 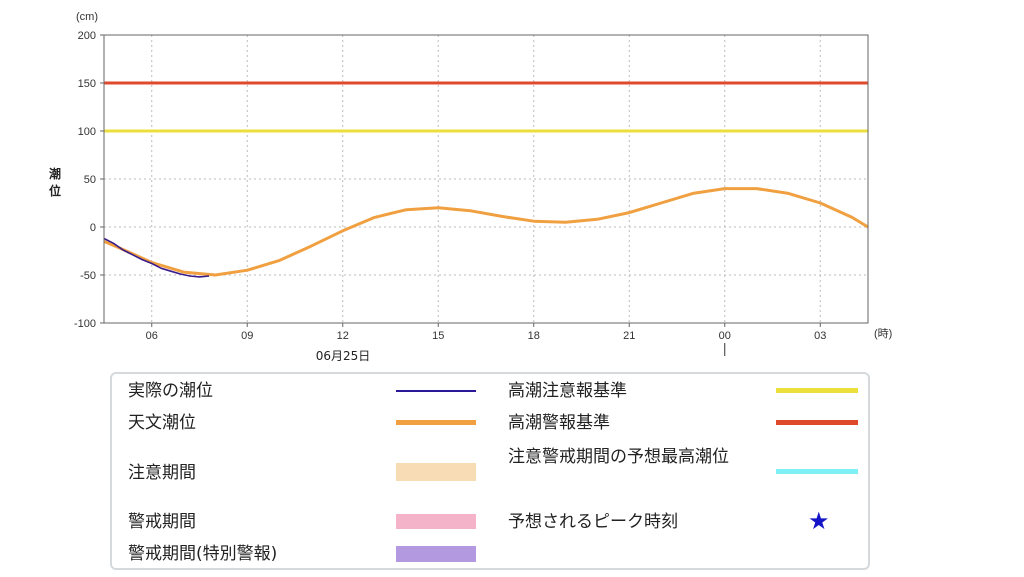 What do you see at coordinates (55, 173) in the screenshot?
I see `y-axis-label-char-1: 潮` at bounding box center [55, 173].